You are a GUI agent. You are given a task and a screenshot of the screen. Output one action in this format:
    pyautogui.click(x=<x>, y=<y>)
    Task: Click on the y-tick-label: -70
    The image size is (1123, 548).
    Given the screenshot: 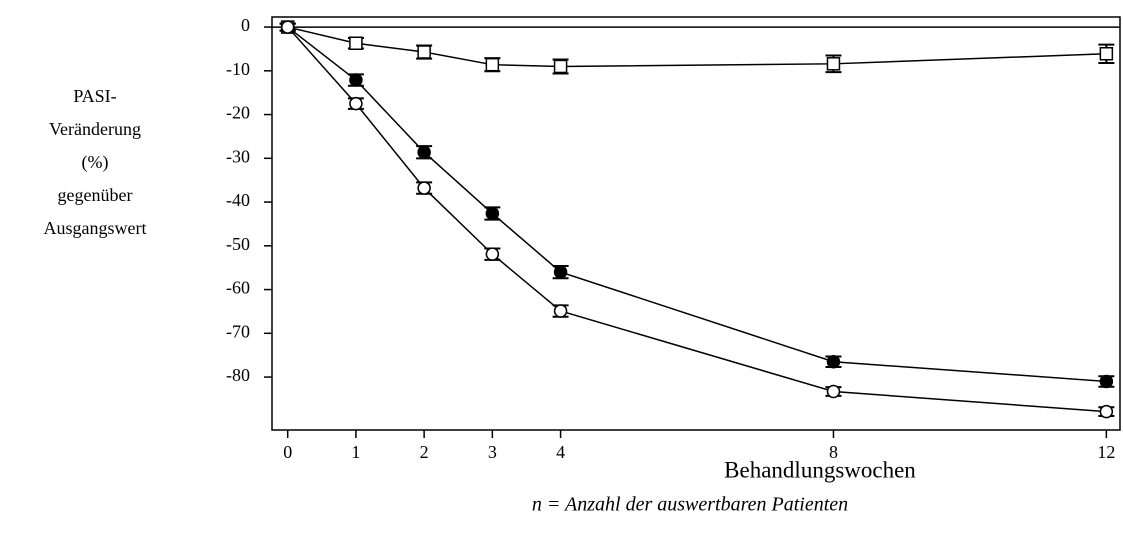 What is the action you would take?
    pyautogui.click(x=238, y=331)
    